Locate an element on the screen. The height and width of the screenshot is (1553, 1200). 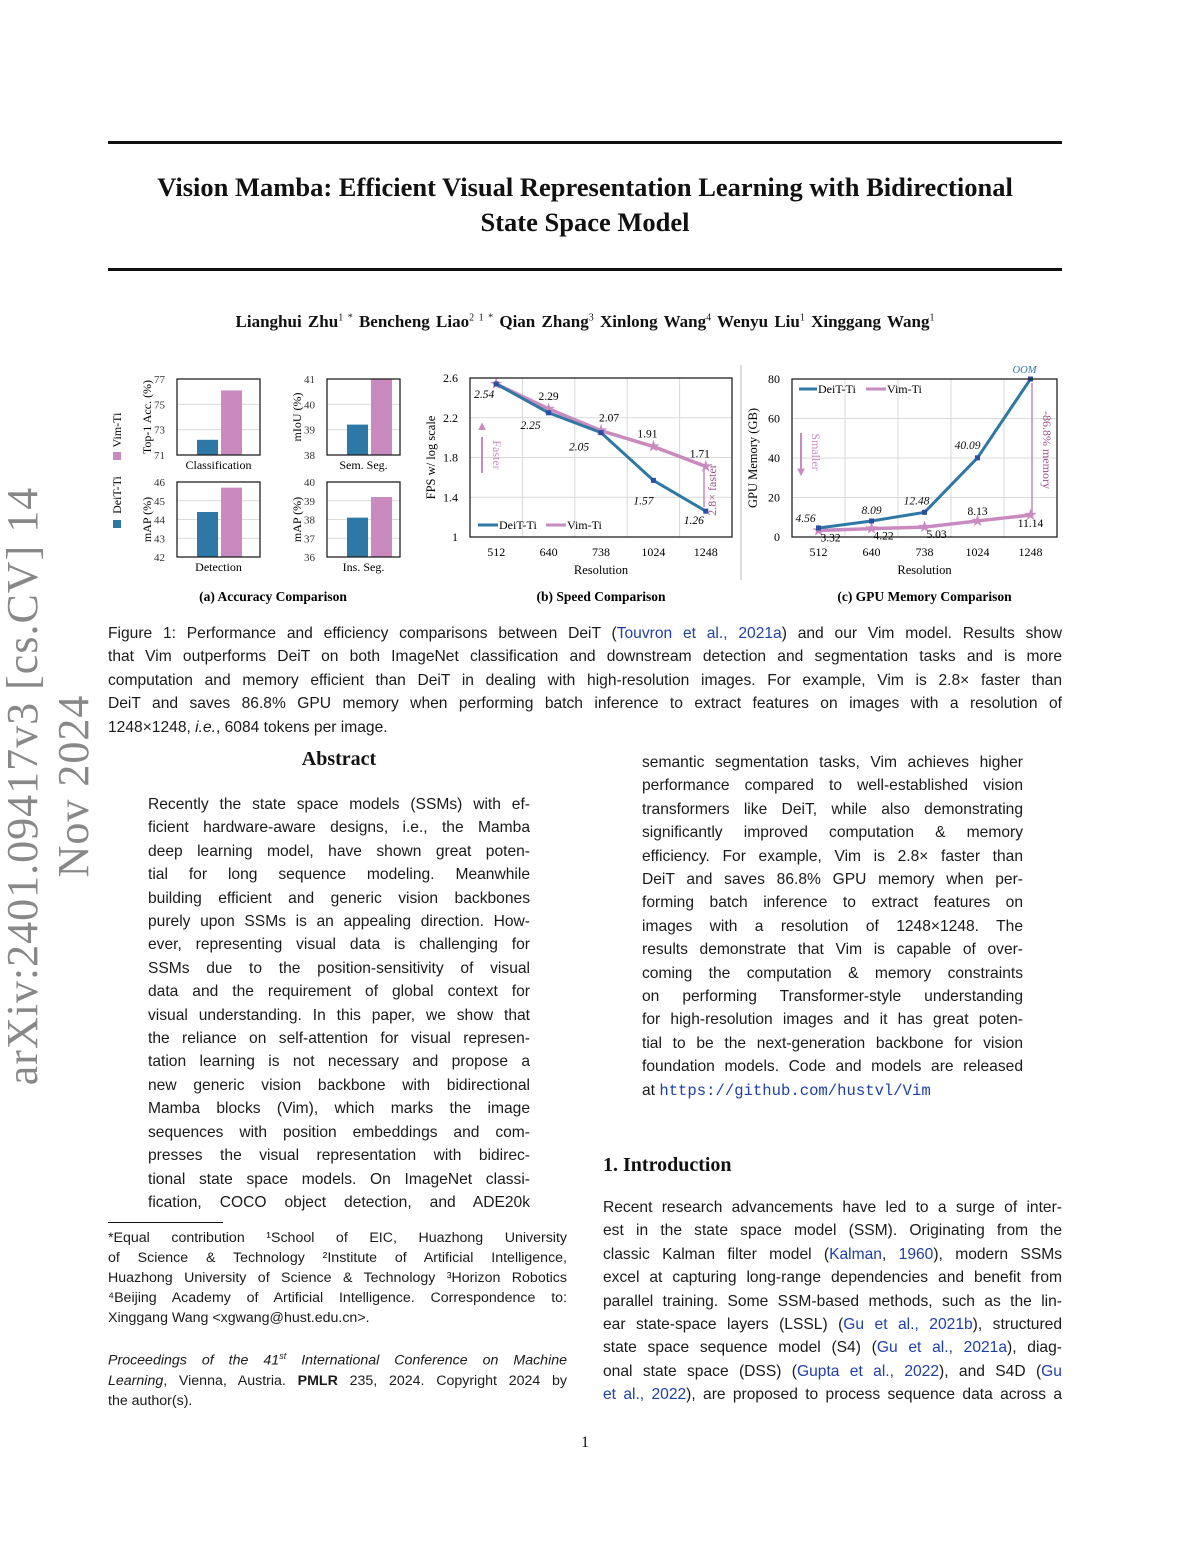
text-span: classic Kalman filter model ( is located at coordinates (716, 1254).